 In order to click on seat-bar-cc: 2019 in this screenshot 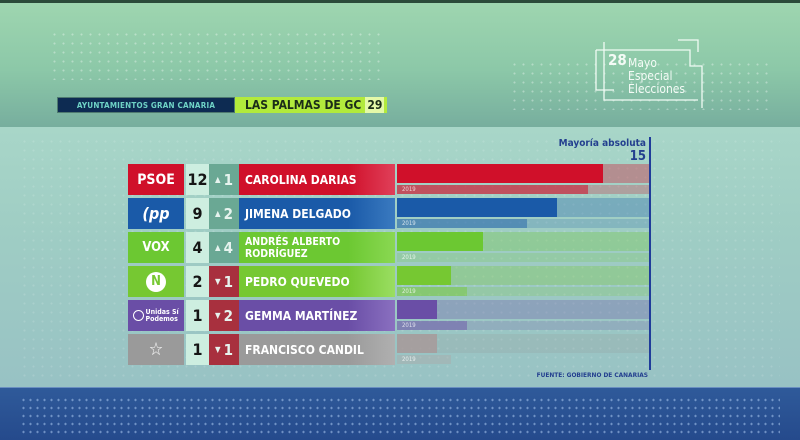, I will do `click(523, 349)`.